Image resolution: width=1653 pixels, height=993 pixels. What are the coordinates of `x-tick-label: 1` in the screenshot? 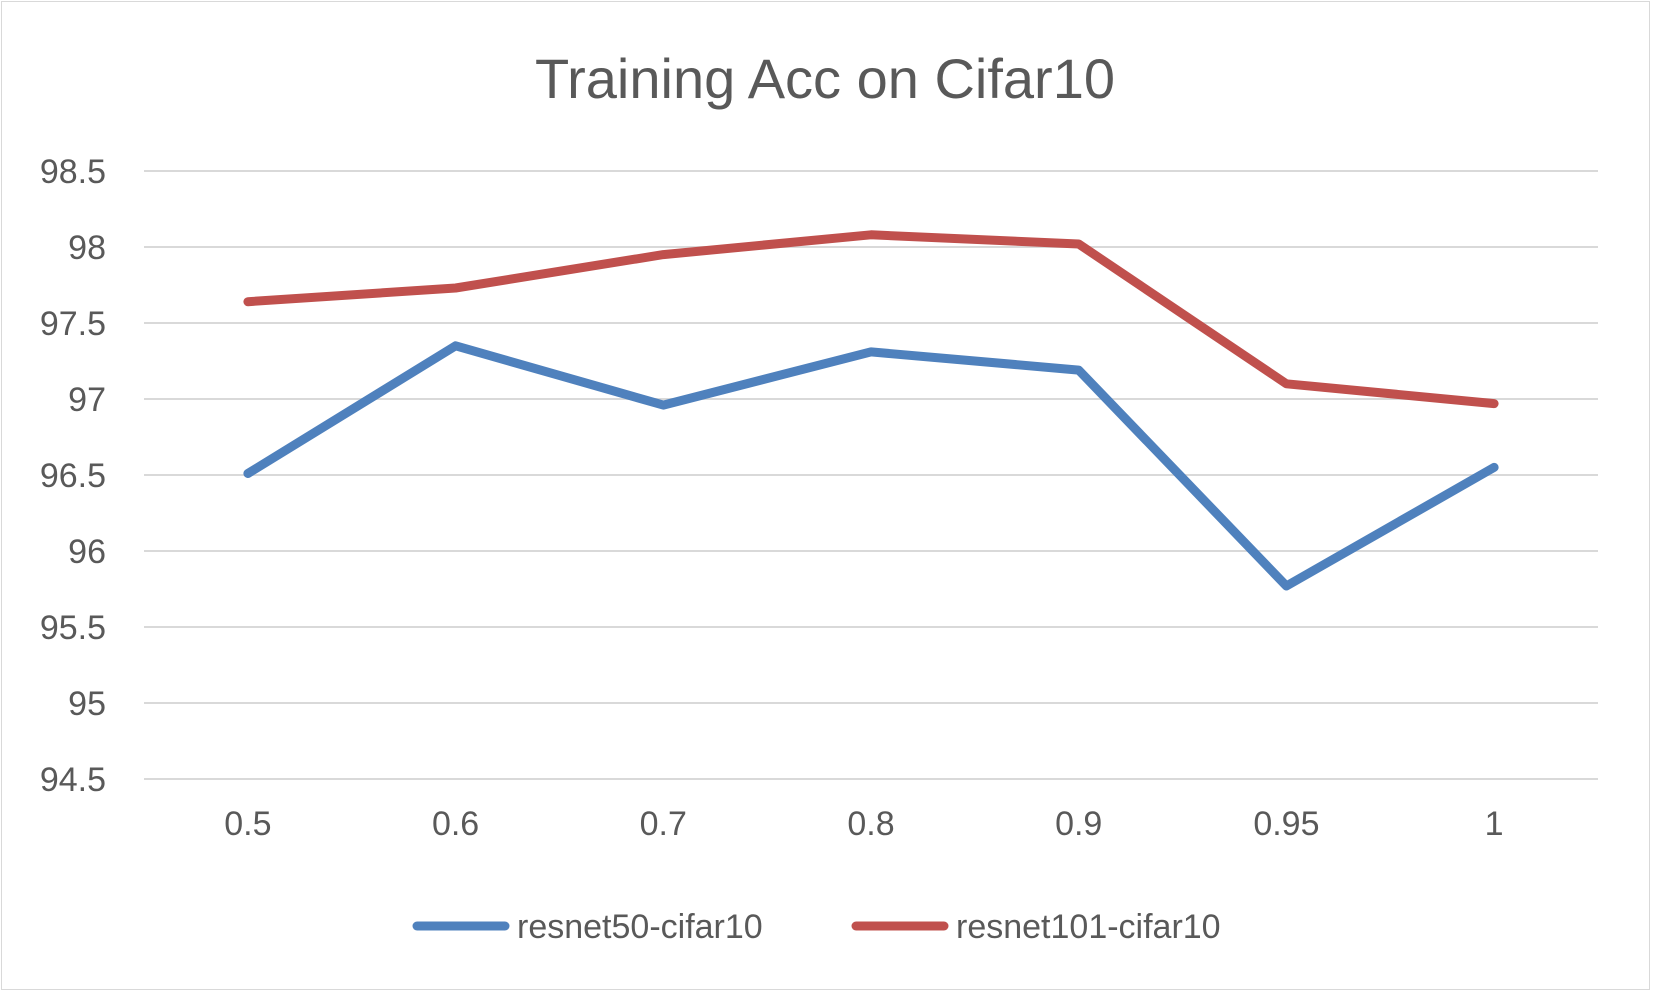 It's located at (1494, 824).